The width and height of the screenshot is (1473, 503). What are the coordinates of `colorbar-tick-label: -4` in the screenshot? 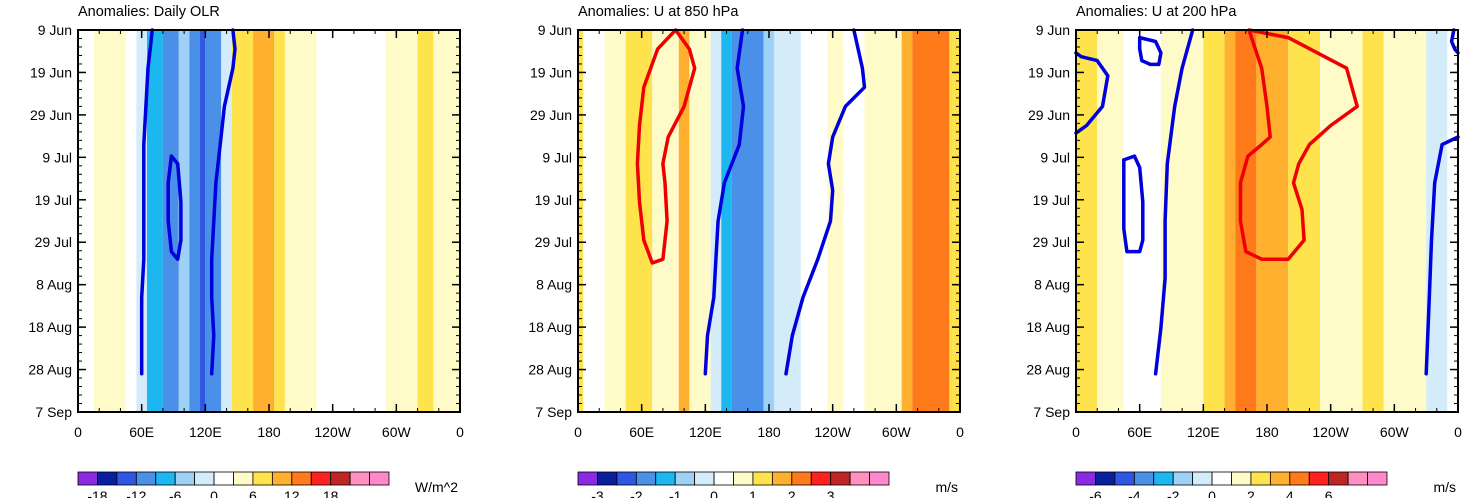 It's located at (1134, 493).